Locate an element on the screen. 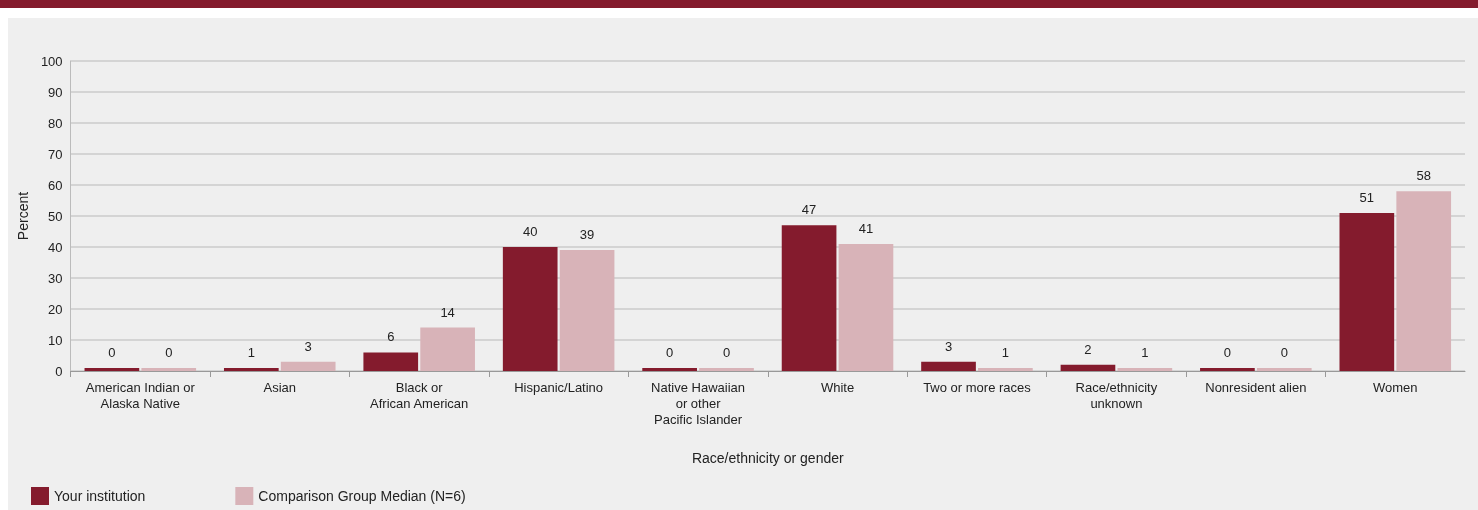  y-tick-label: 70 is located at coordinates (55, 154).